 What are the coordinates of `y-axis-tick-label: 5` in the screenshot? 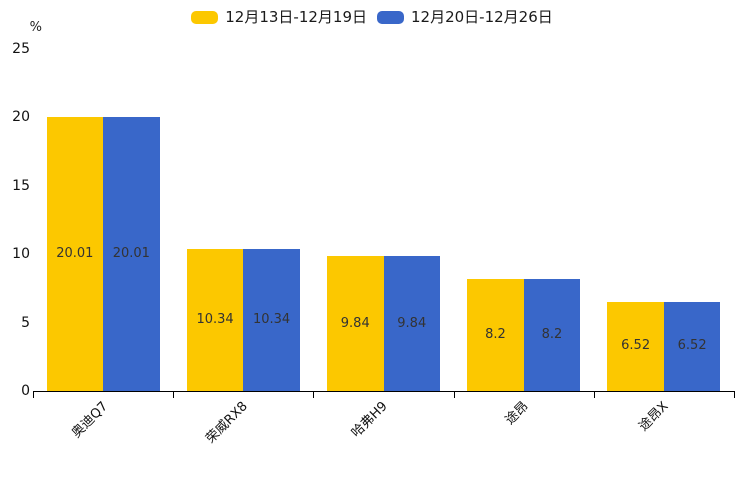 It's located at (25, 322).